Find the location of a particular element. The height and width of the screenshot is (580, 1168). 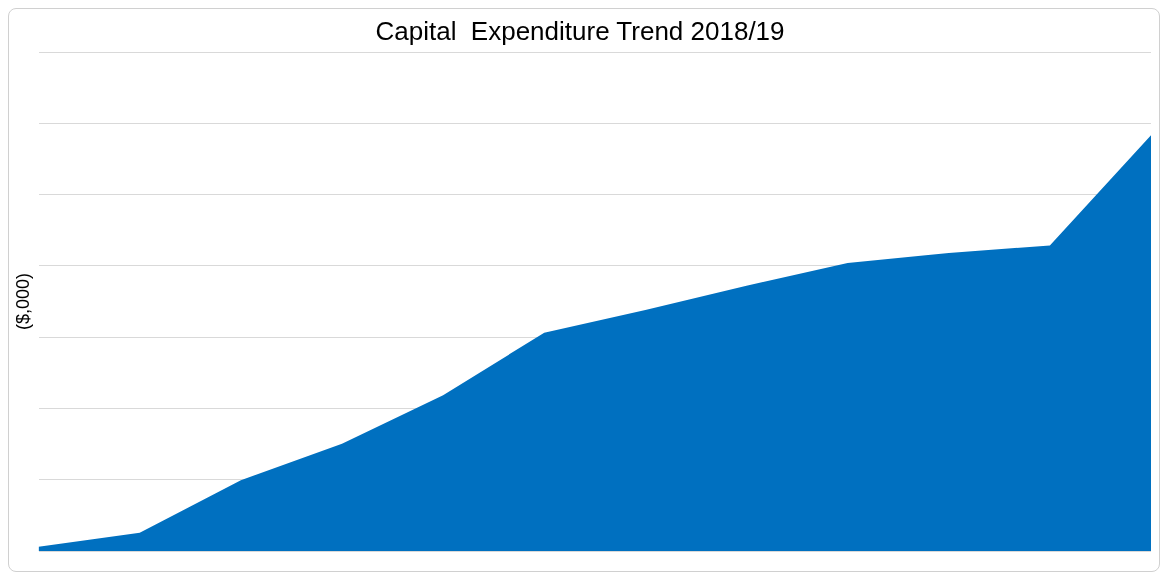

y-axis-title: ($,000) is located at coordinates (22, 302).